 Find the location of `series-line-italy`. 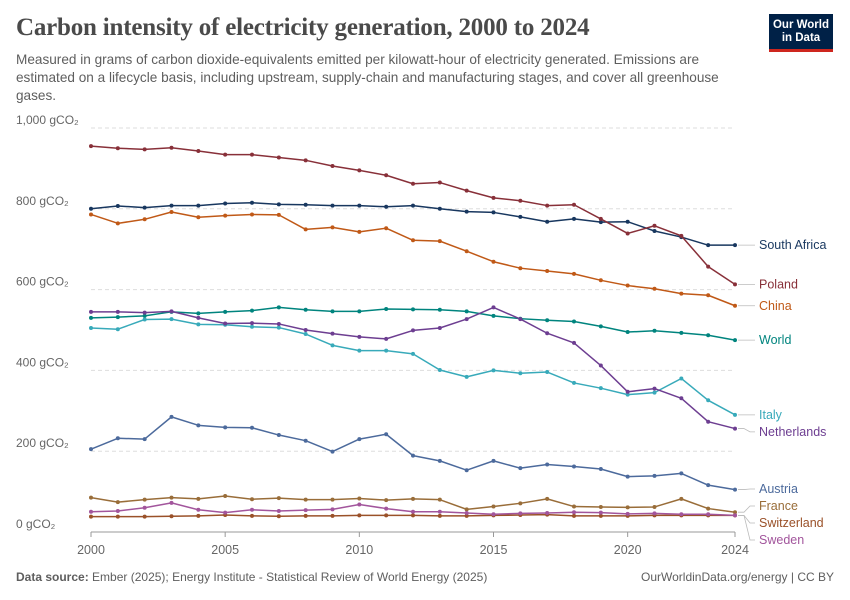

series-line-italy is located at coordinates (413, 367).